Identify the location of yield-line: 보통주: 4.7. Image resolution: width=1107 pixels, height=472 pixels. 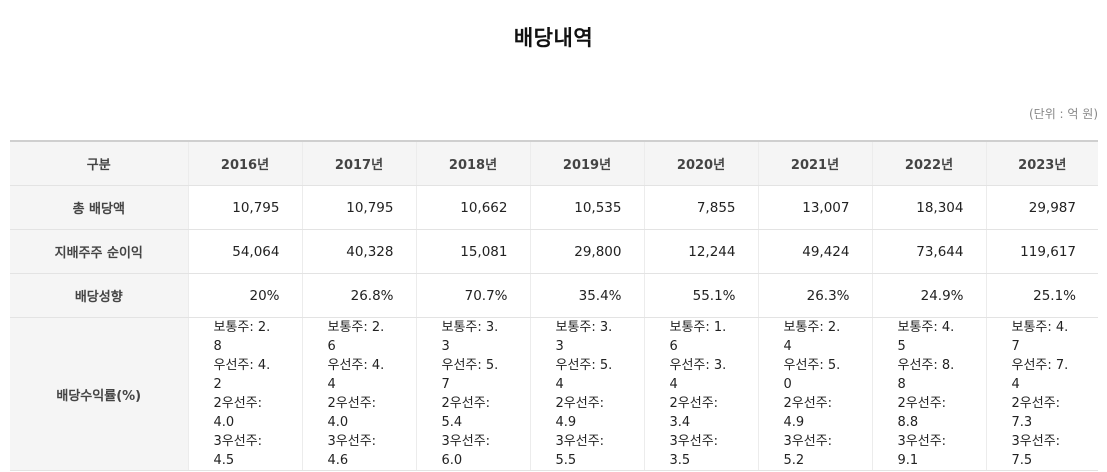
(1040, 337).